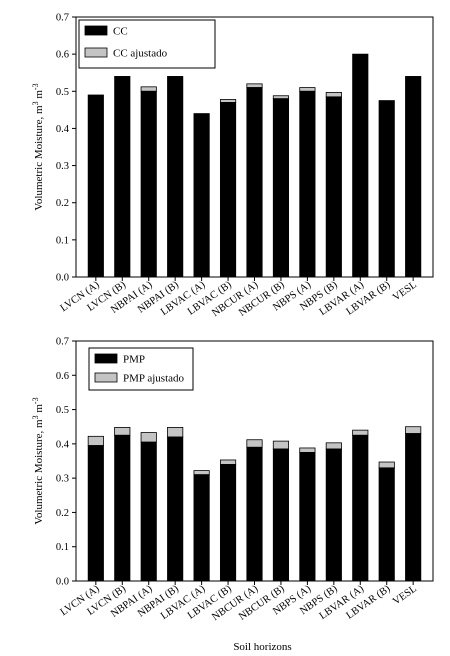  I want to click on cc-y-axis-label: Volumetric Moisture, m3 m-3, so click(38, 146).